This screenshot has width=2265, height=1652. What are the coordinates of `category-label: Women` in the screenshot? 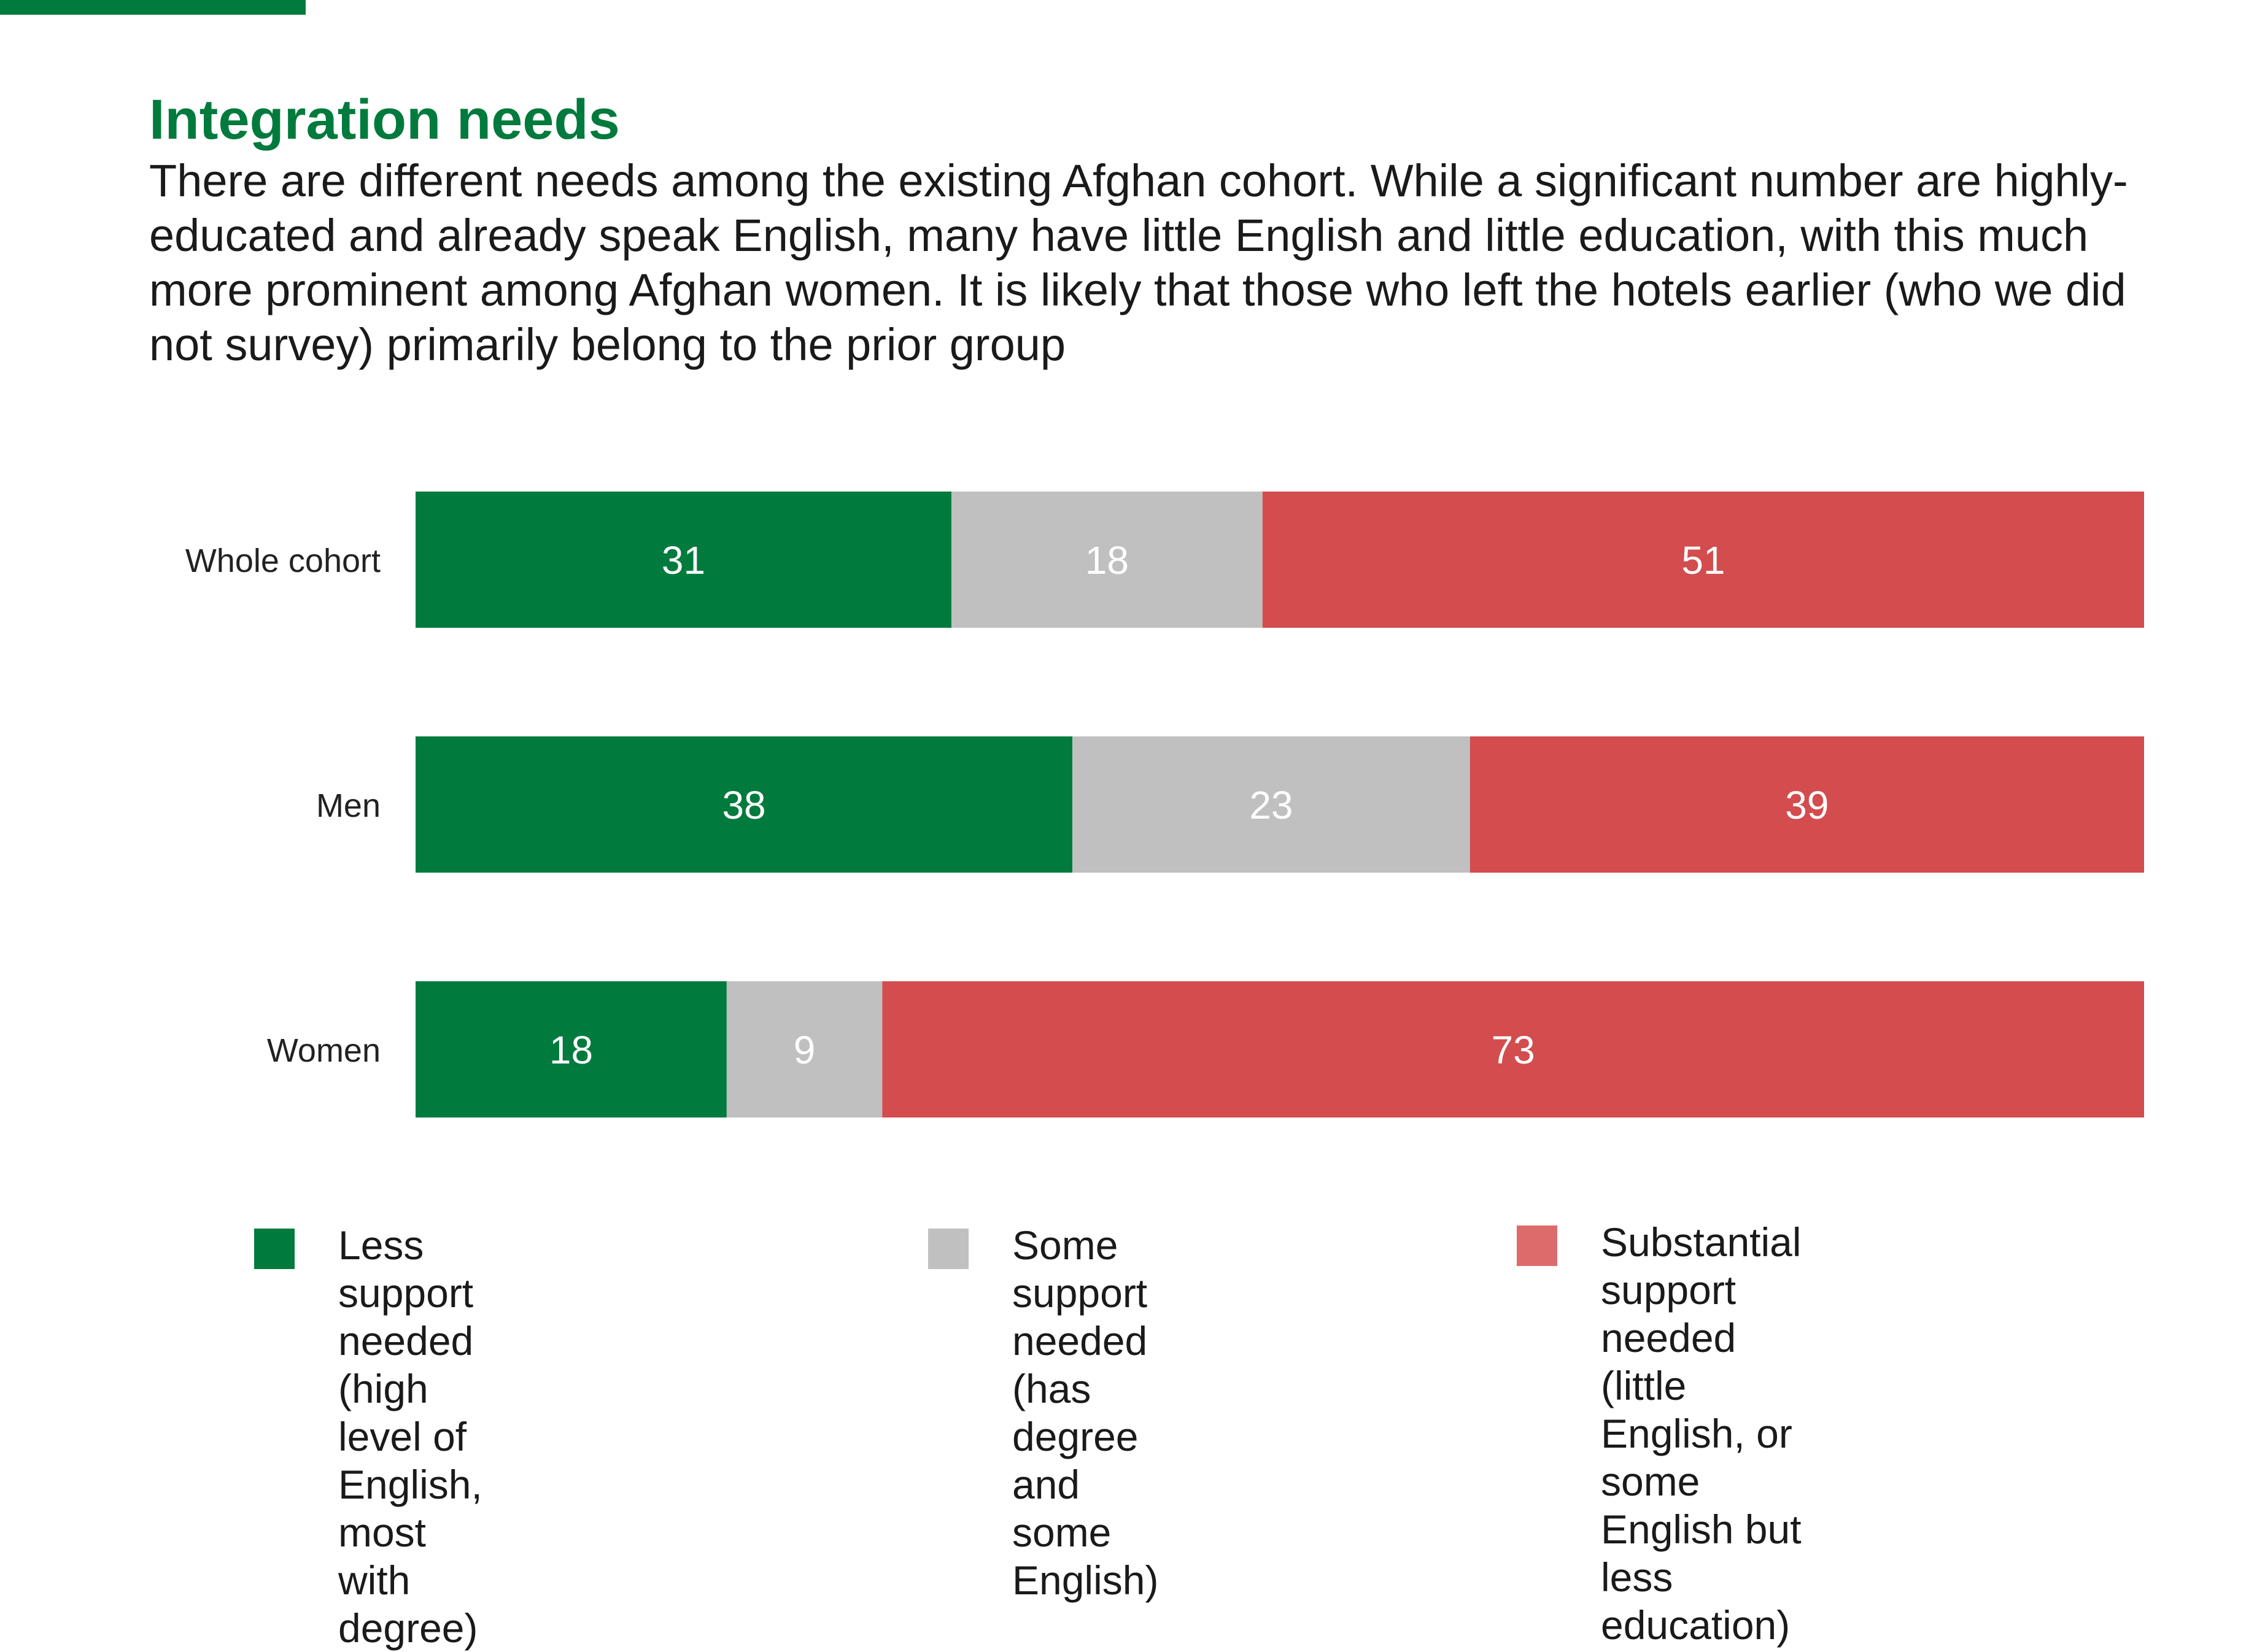 It's located at (324, 1050).